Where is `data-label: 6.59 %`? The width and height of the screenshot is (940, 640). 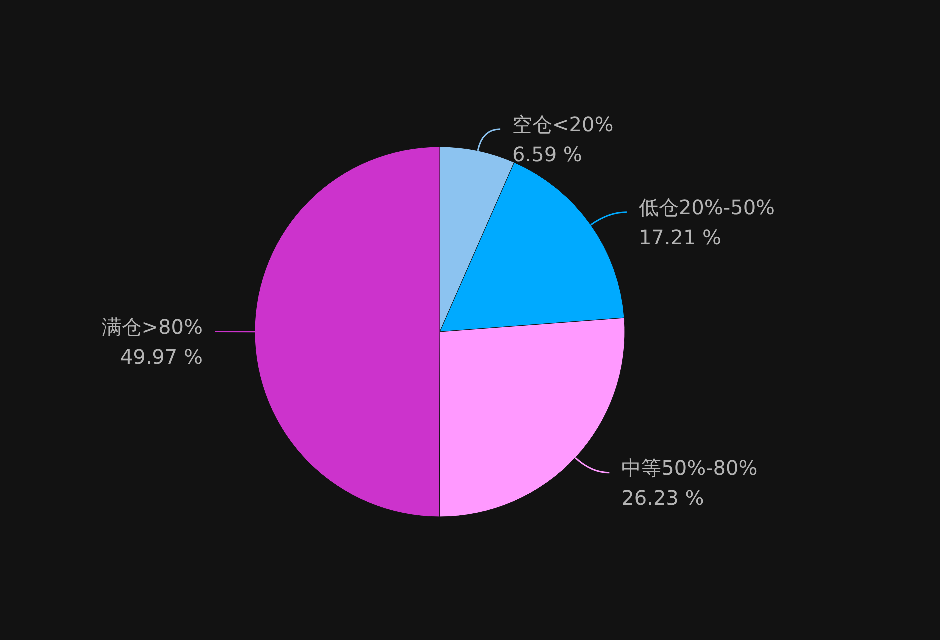 data-label: 6.59 % is located at coordinates (547, 154).